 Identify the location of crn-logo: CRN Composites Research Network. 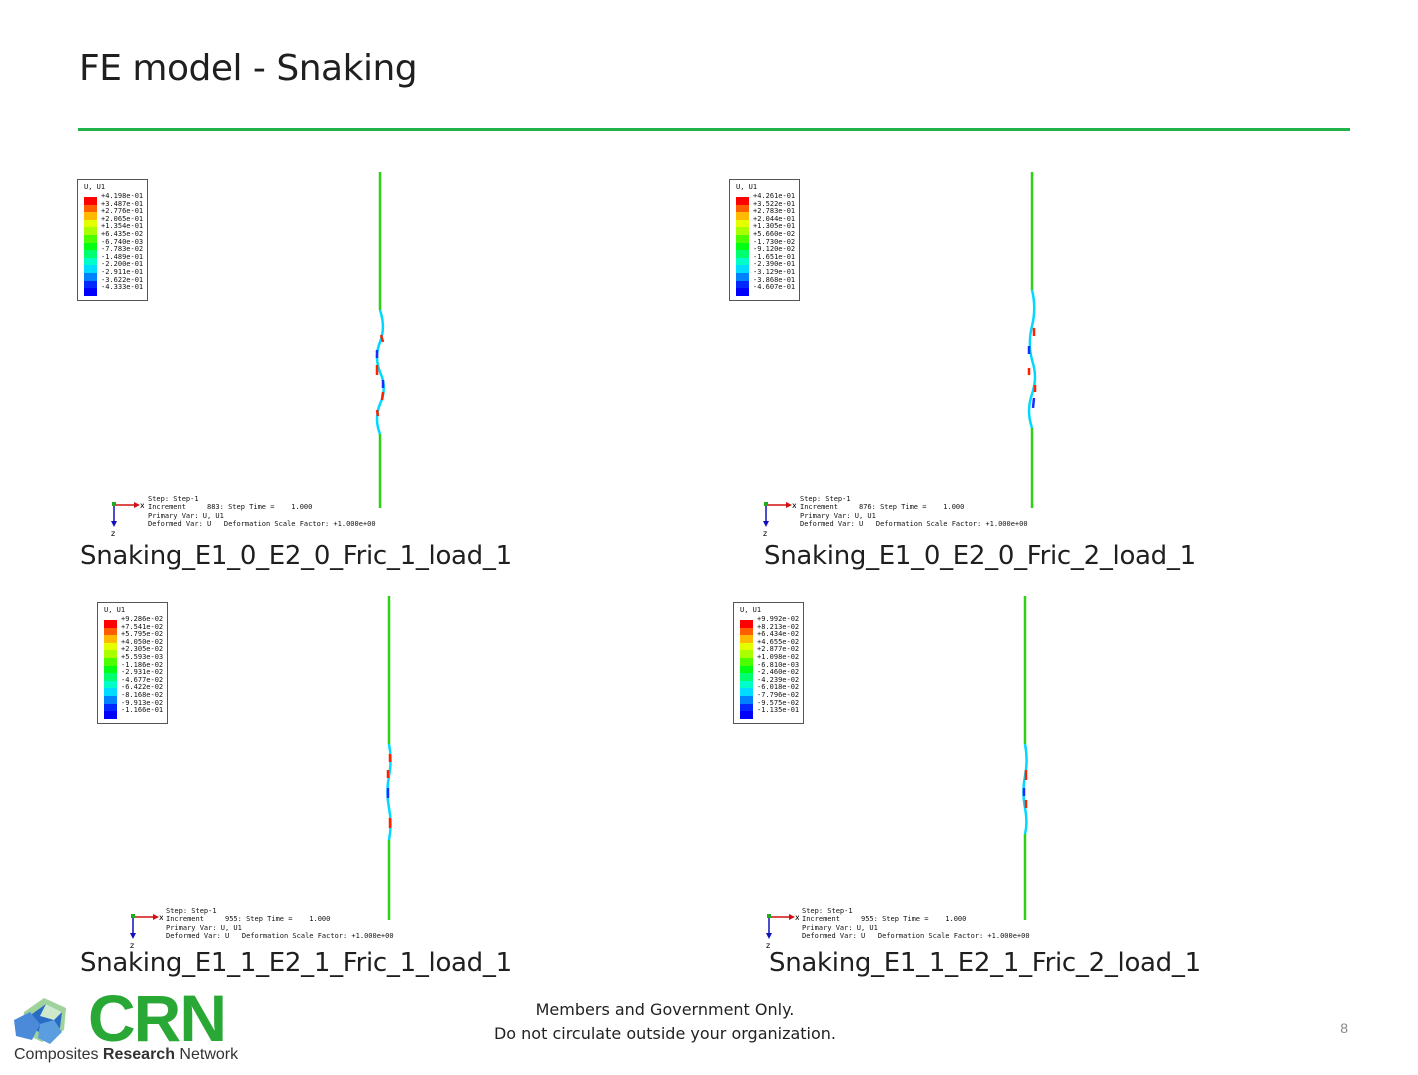
(125, 1024).